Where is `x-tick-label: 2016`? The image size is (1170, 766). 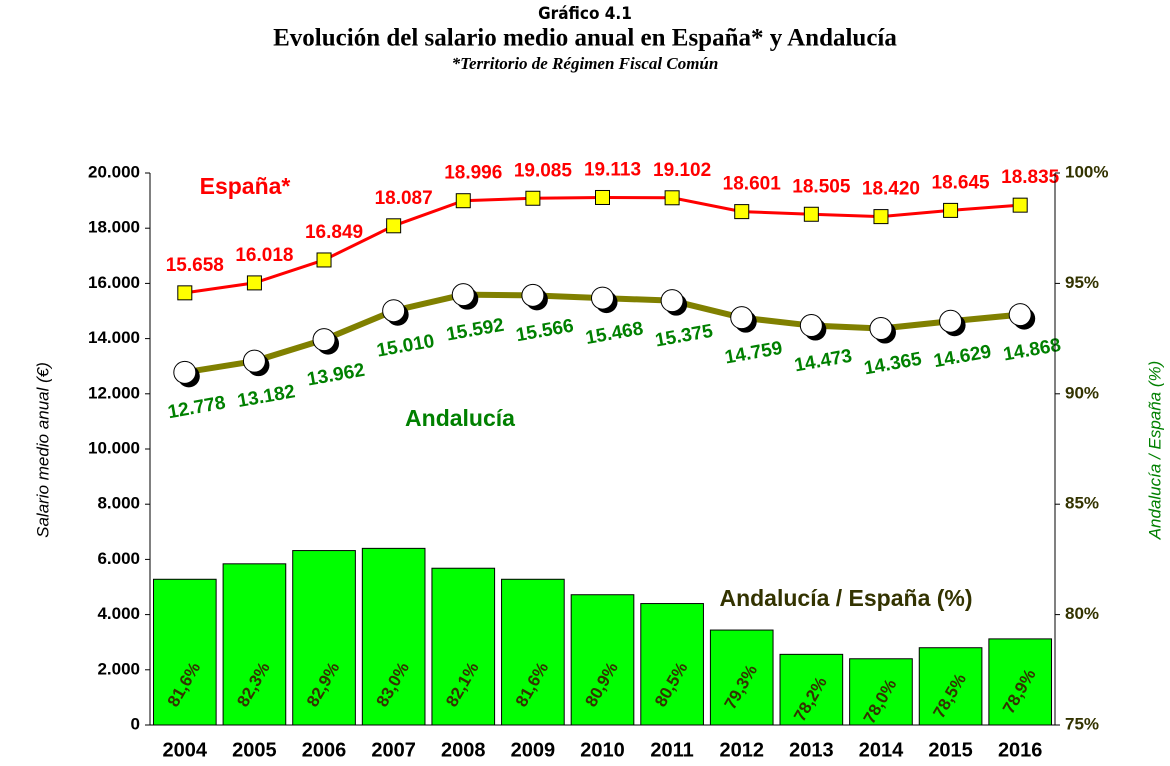
x-tick-label: 2016 is located at coordinates (1020, 750).